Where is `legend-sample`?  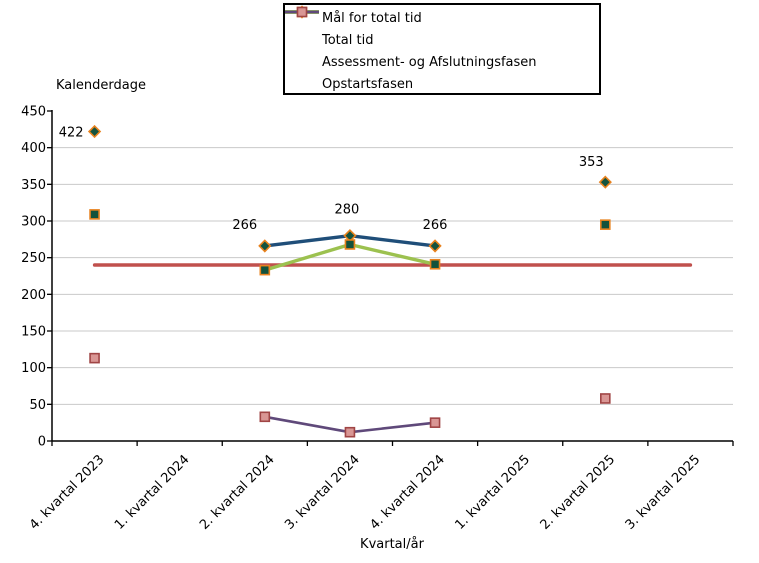
legend-sample is located at coordinates (302, 12).